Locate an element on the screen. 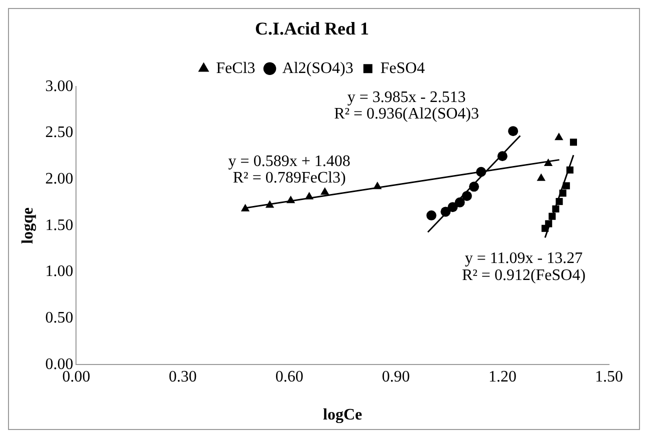  annotation: R² = 0.789FeCl3) is located at coordinates (289, 178).